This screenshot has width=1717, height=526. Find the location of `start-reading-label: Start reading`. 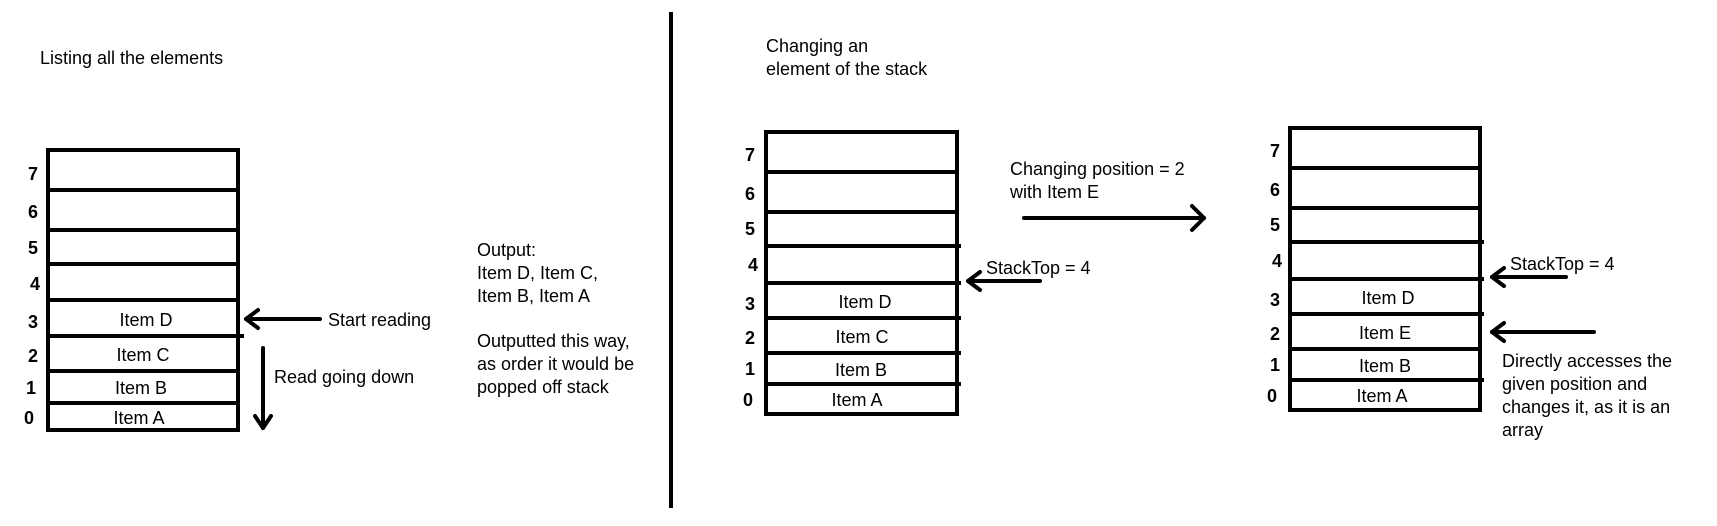

start-reading-label: Start reading is located at coordinates (379, 320).